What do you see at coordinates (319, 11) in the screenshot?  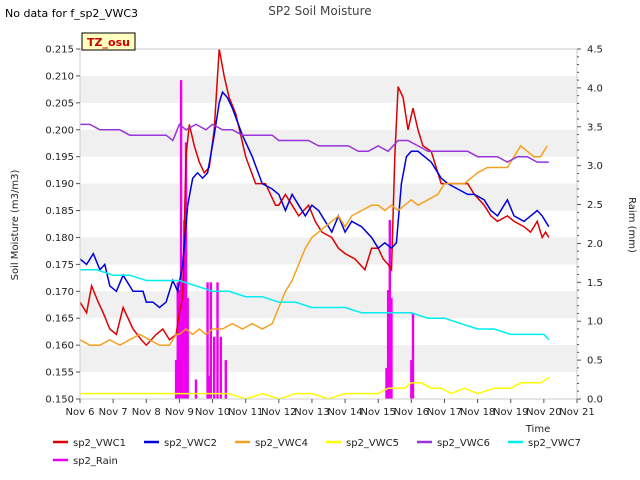 I see `chart-title: SP2 Soil Moisture` at bounding box center [319, 11].